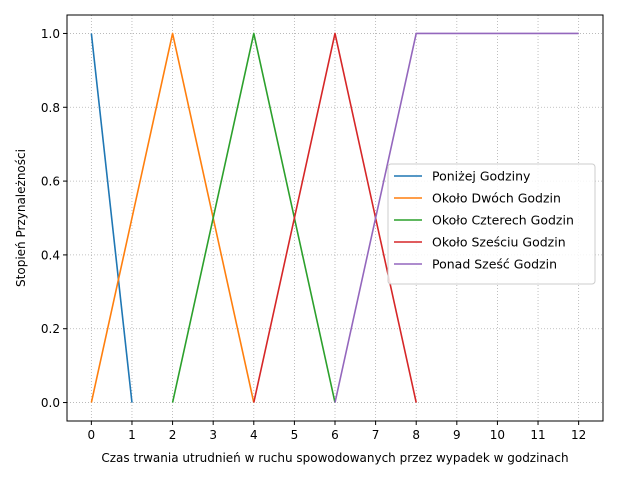  Describe the element at coordinates (496, 198) in the screenshot. I see `legend-entry: Około Dwóch Godzin` at that location.